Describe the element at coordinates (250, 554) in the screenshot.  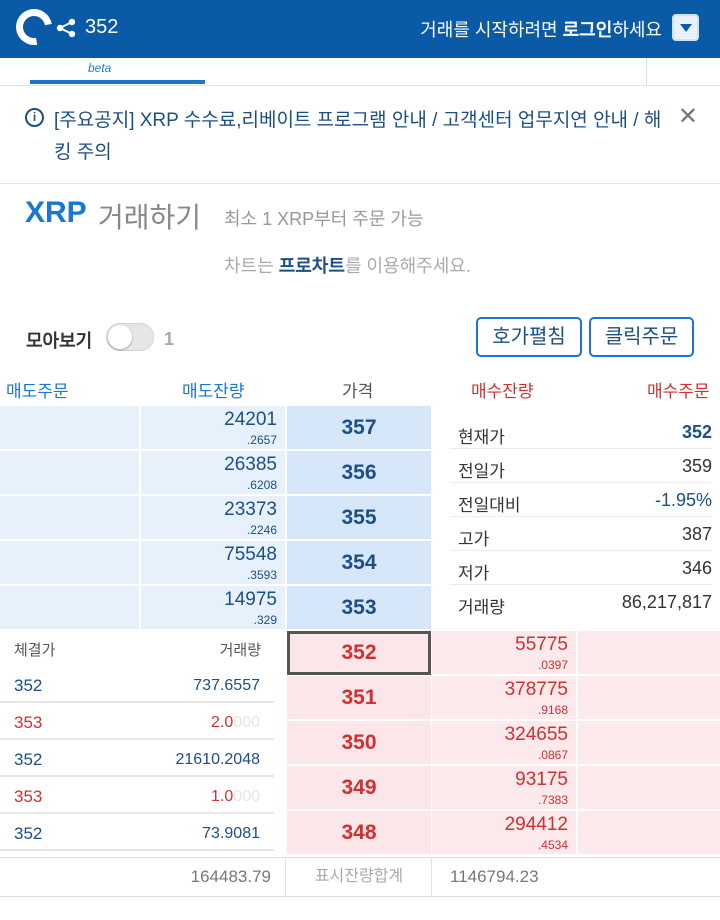
I see `ask-qty-int: 75548` at that location.